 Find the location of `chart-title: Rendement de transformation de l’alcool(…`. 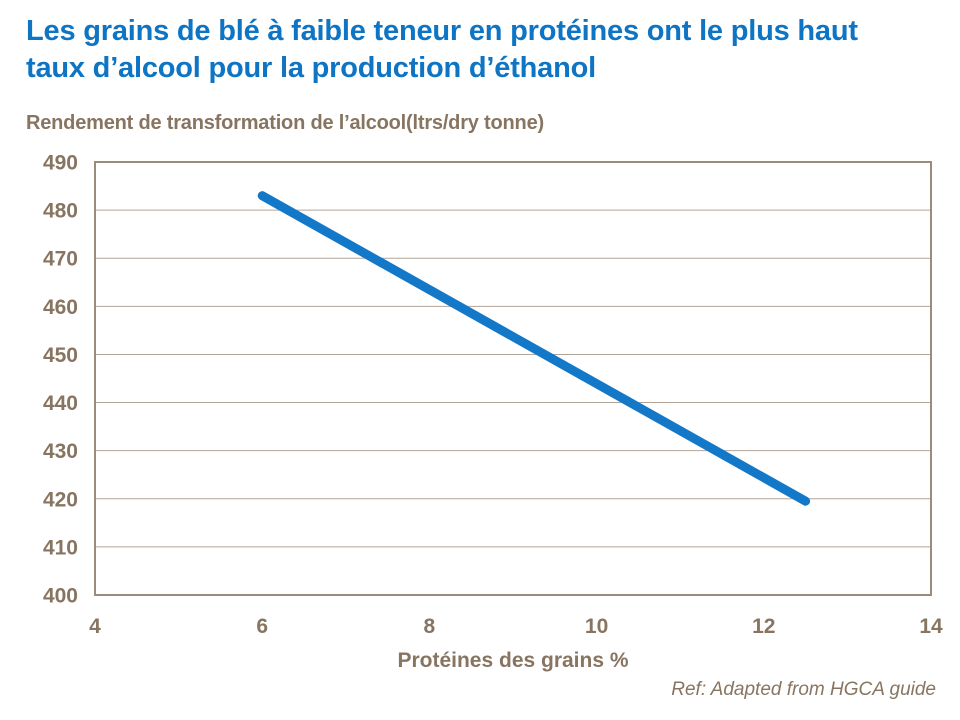

chart-title: Rendement de transformation de l’alcool(… is located at coordinates (285, 123).